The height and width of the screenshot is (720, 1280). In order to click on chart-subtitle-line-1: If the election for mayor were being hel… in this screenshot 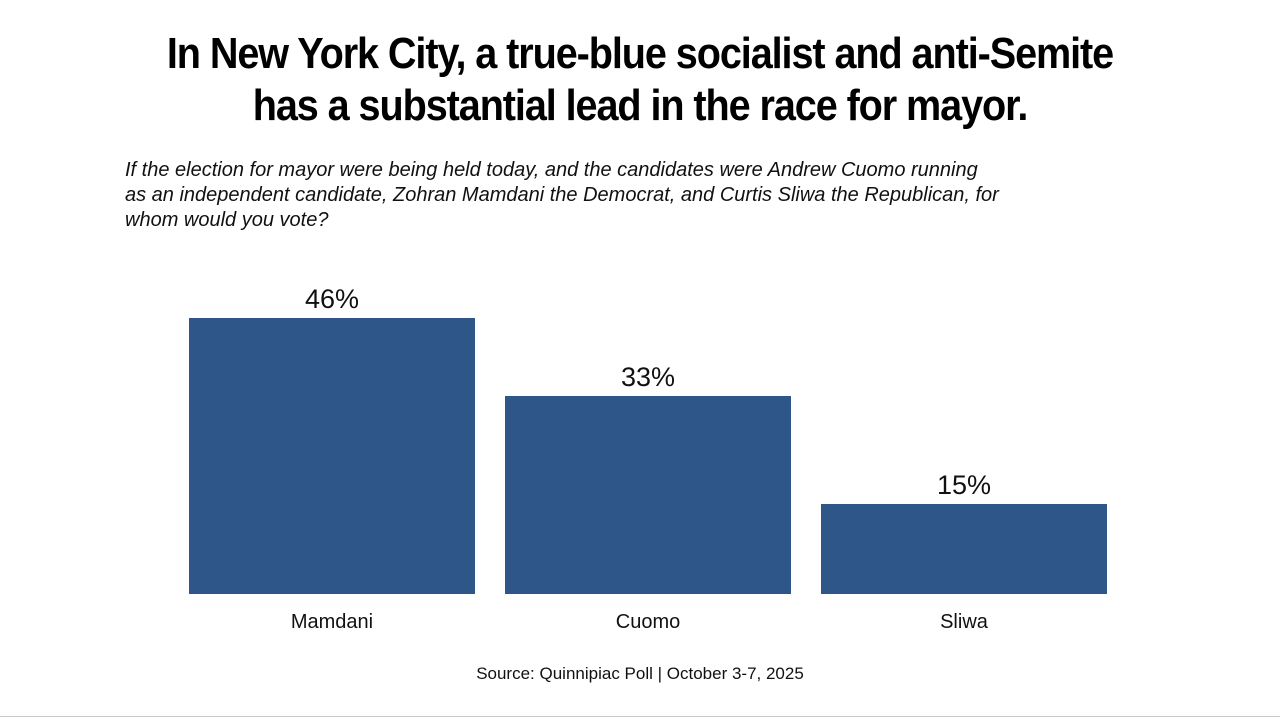, I will do `click(551, 170)`.